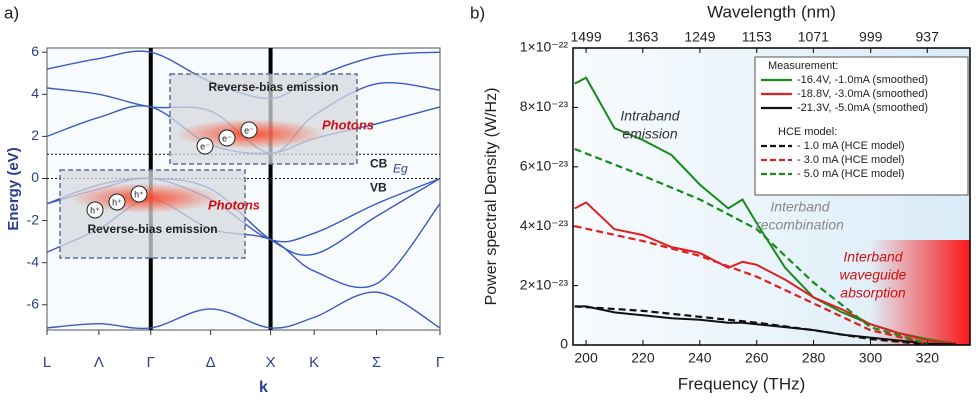  What do you see at coordinates (35, 51) in the screenshot?
I see `y-tick-label: 6` at bounding box center [35, 51].